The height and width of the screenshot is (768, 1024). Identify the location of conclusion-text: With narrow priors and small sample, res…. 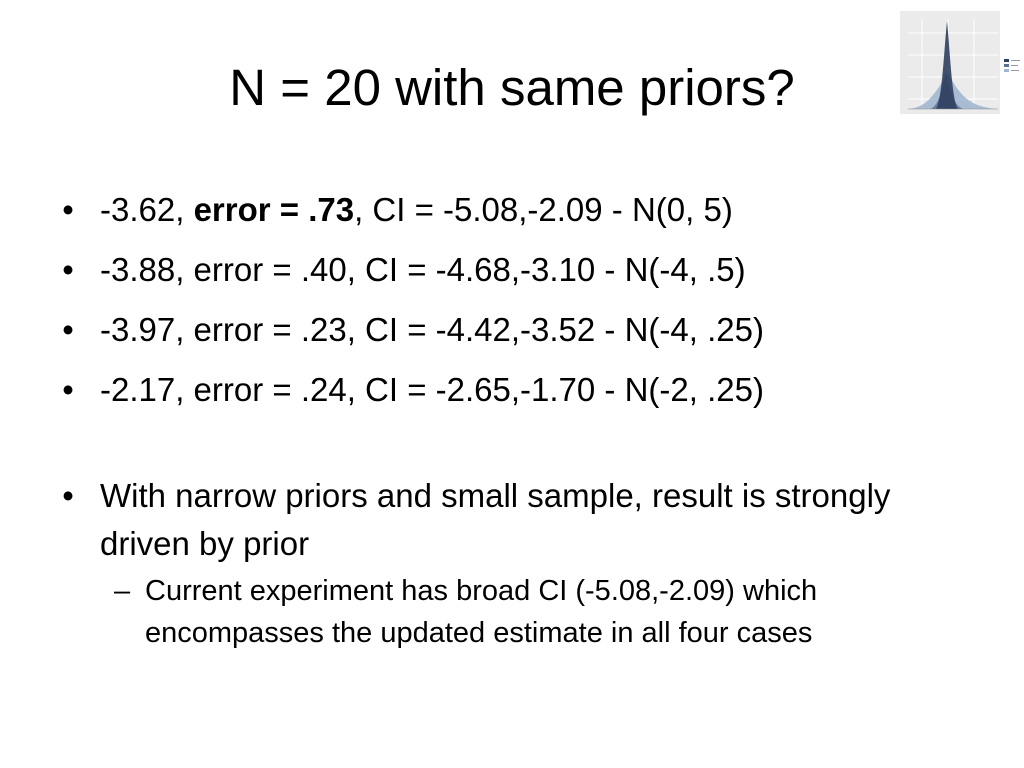
(495, 519).